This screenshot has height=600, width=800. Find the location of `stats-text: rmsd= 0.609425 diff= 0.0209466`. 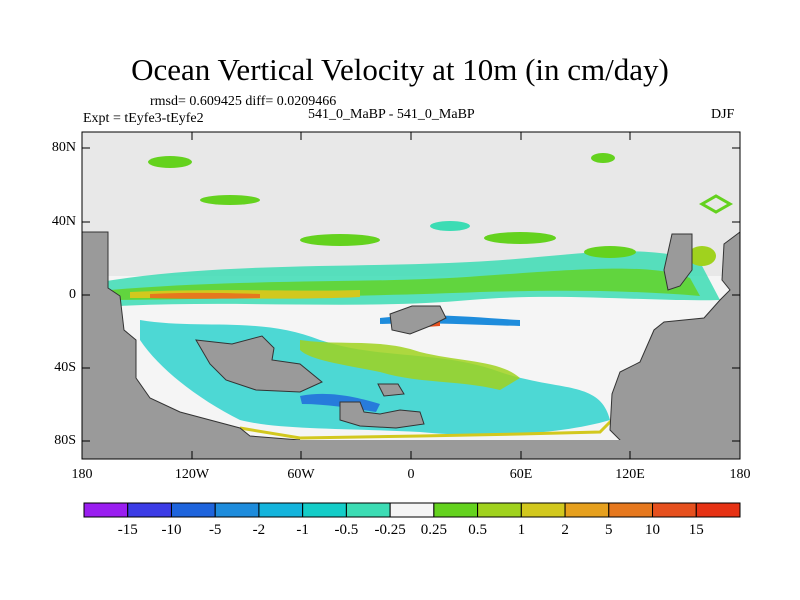

stats-text: rmsd= 0.609425 diff= 0.0209466 is located at coordinates (243, 101).